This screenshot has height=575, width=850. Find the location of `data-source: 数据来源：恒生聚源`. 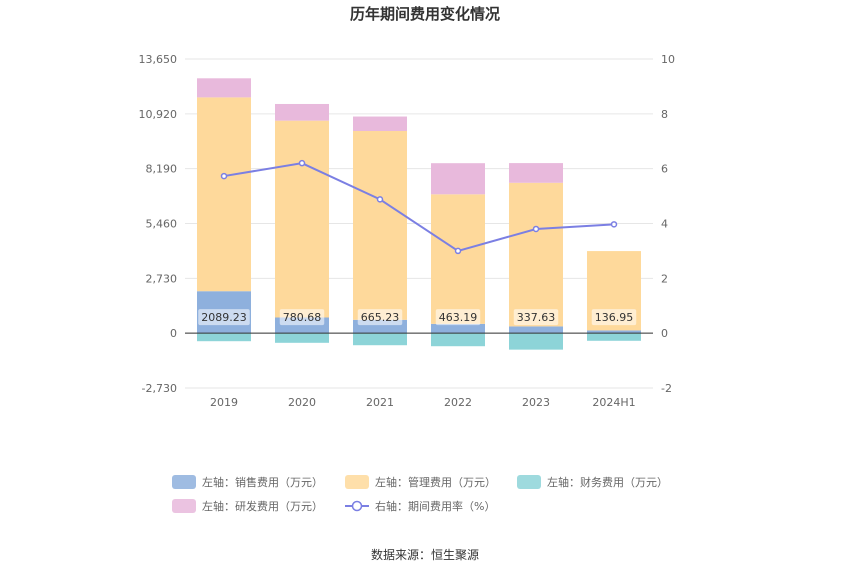

data-source: 数据来源：恒生聚源 is located at coordinates (425, 554).